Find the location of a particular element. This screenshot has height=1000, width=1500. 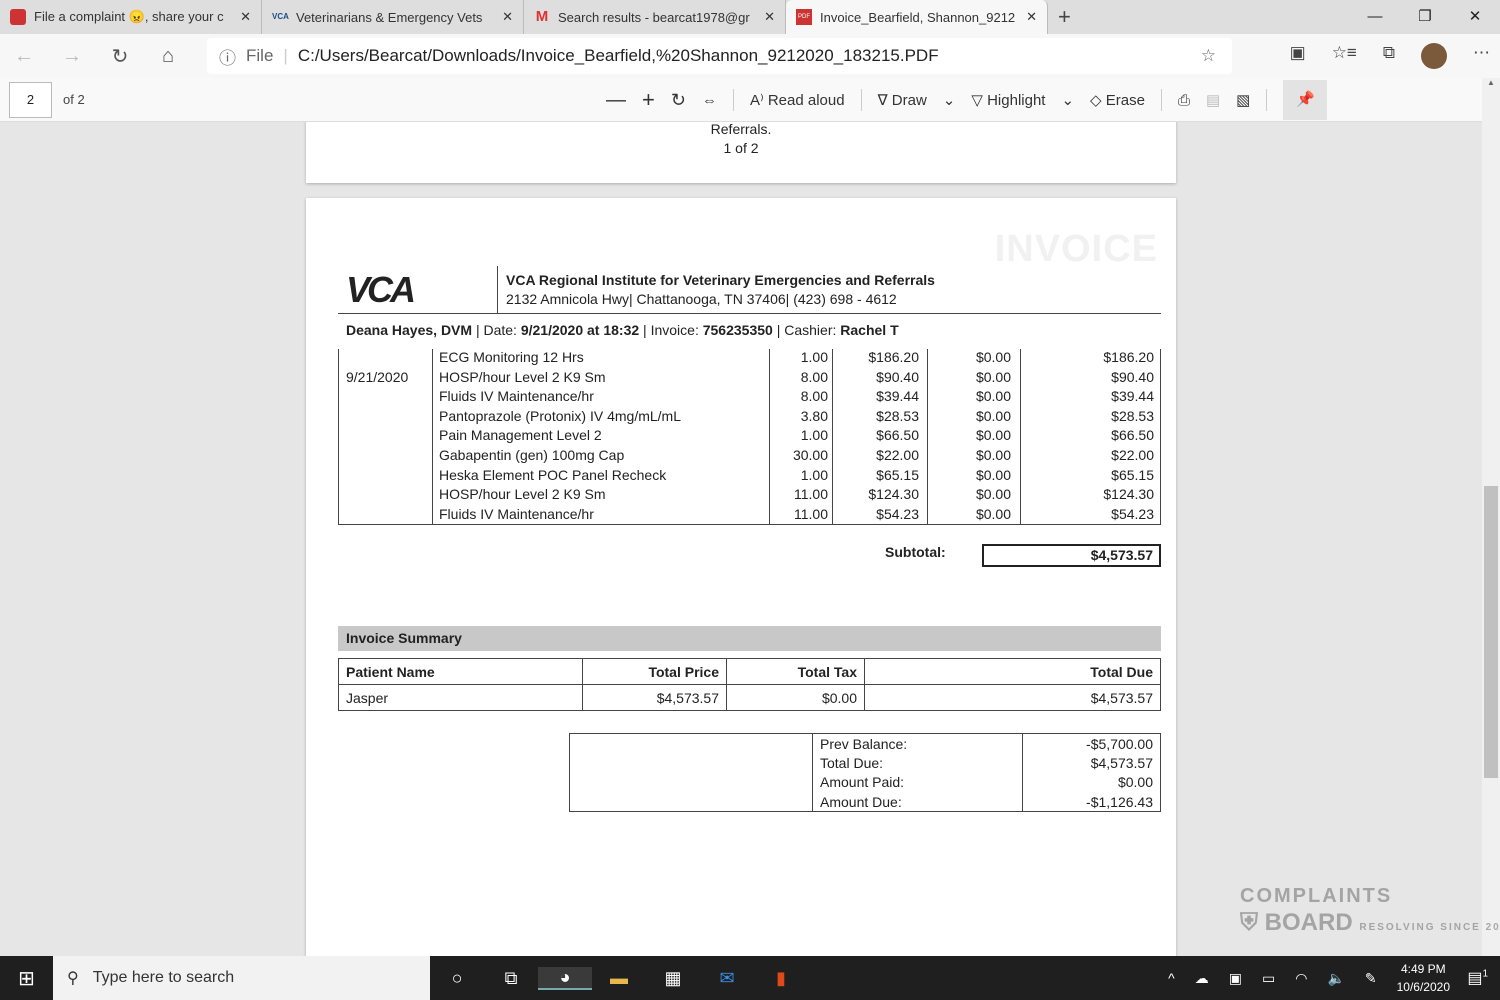

tray-overflow-icon: ^ is located at coordinates (1171, 978).